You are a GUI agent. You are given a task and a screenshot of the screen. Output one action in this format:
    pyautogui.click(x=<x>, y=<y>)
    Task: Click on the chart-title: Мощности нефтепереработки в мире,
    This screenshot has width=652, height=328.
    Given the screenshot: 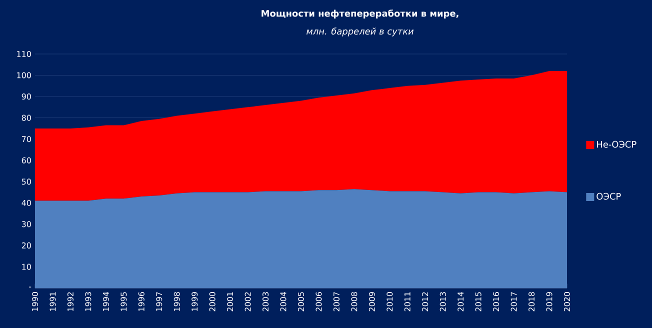 What is the action you would take?
    pyautogui.click(x=360, y=14)
    